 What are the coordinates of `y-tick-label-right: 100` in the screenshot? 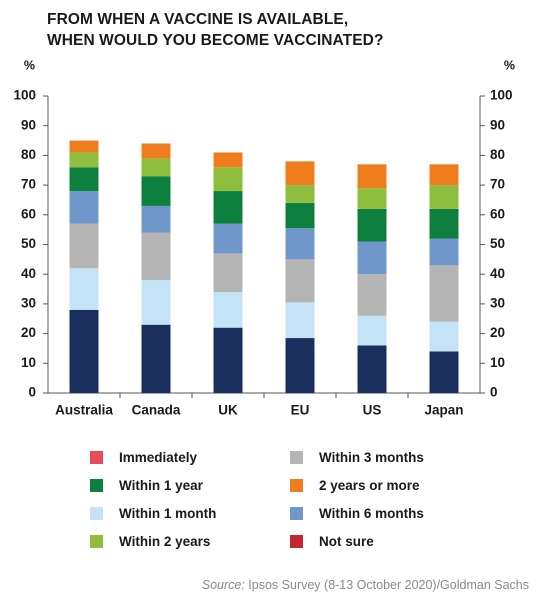 It's located at (501, 95).